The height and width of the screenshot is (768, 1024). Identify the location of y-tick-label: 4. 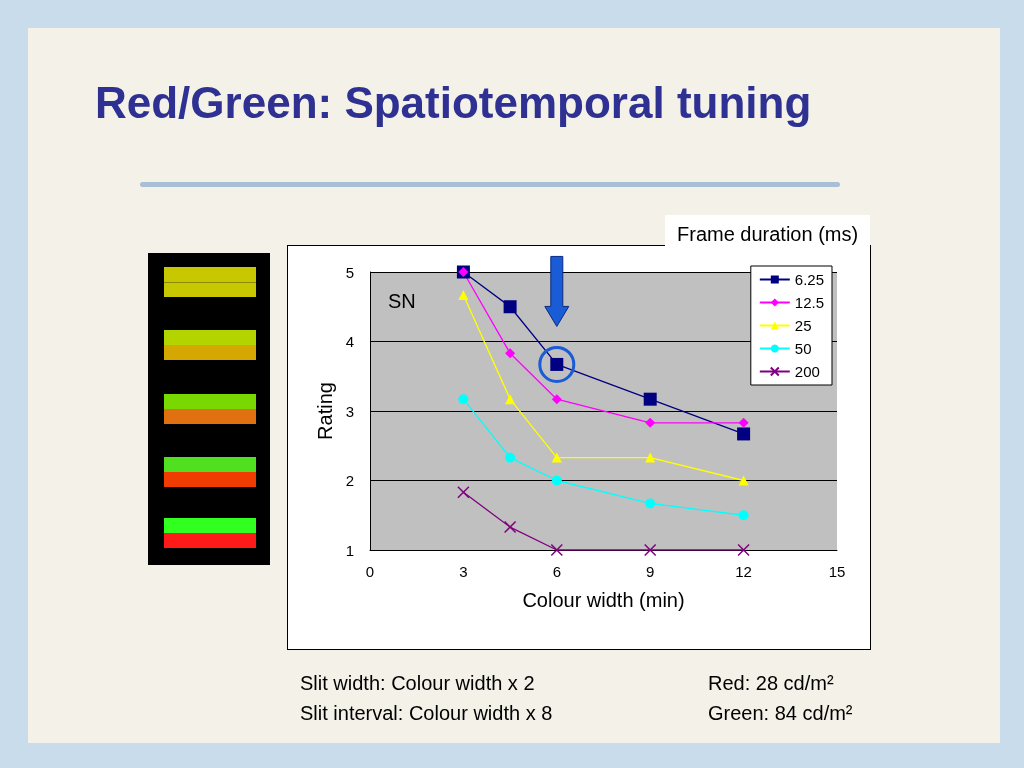
(349, 341).